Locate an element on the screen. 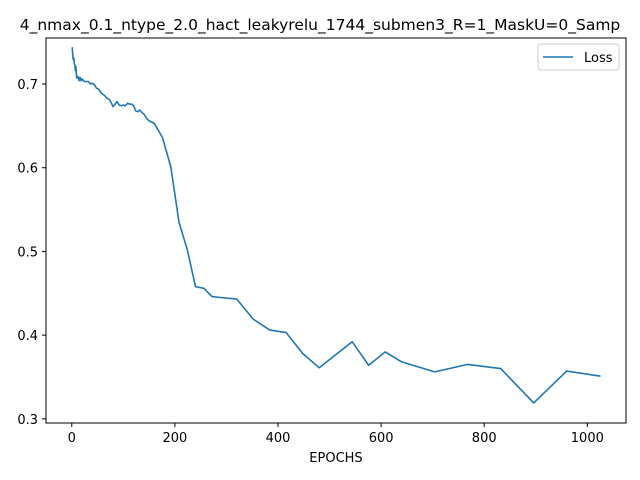 The image size is (640, 480). legend: Loss is located at coordinates (578, 57).